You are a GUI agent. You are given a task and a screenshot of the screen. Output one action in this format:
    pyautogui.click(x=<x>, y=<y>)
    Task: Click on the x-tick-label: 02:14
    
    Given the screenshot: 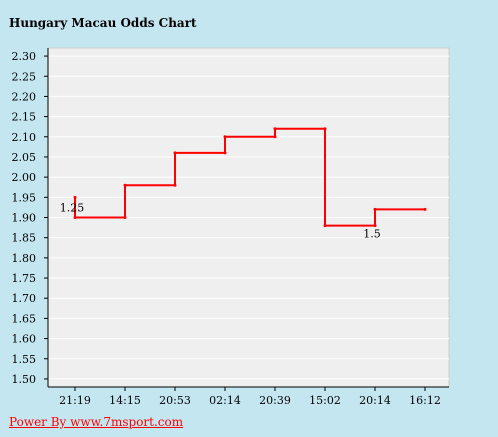 What is the action you would take?
    pyautogui.click(x=225, y=400)
    